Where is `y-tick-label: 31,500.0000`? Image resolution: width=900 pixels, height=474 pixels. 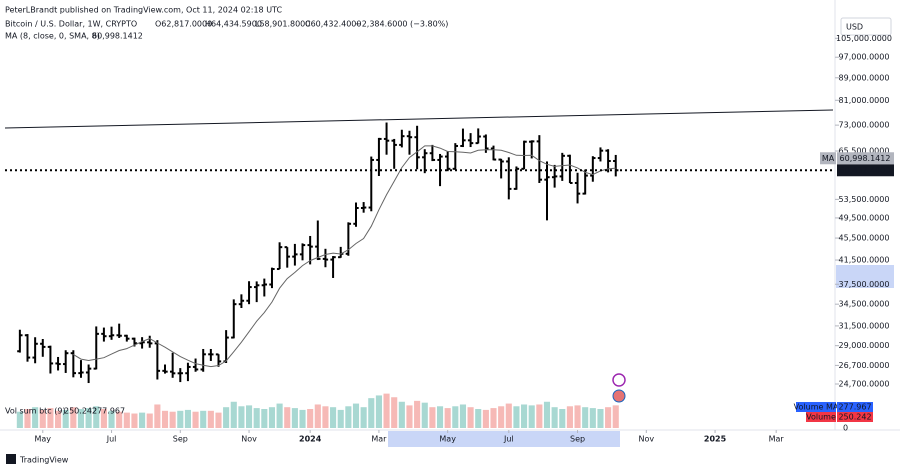 y-tick-label: 31,500.0000 is located at coordinates (864, 325).